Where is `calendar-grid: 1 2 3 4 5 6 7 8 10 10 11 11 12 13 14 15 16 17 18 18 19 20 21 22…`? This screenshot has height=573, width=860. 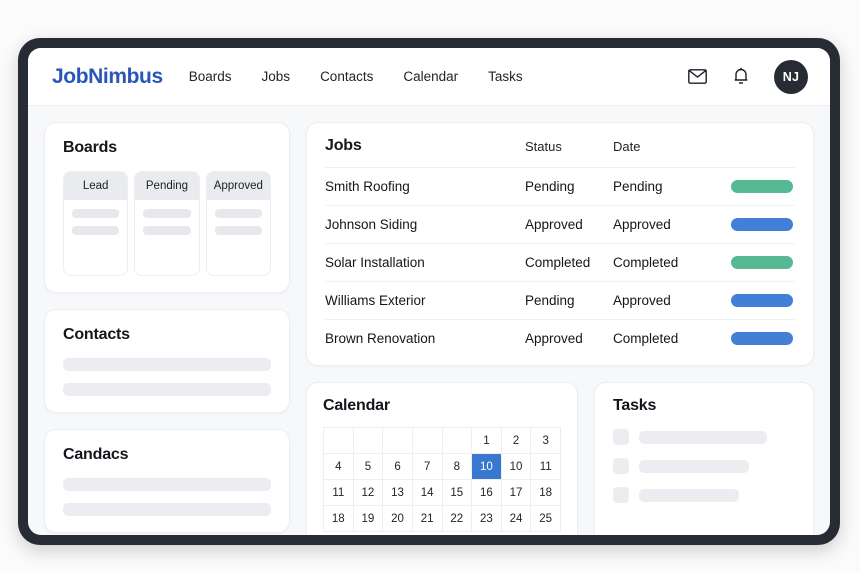 calendar-grid: 1 2 3 4 5 6 7 8 10 10 11 11 12 13 14 15 16 17 18 18 19 20 21 22… is located at coordinates (442, 479).